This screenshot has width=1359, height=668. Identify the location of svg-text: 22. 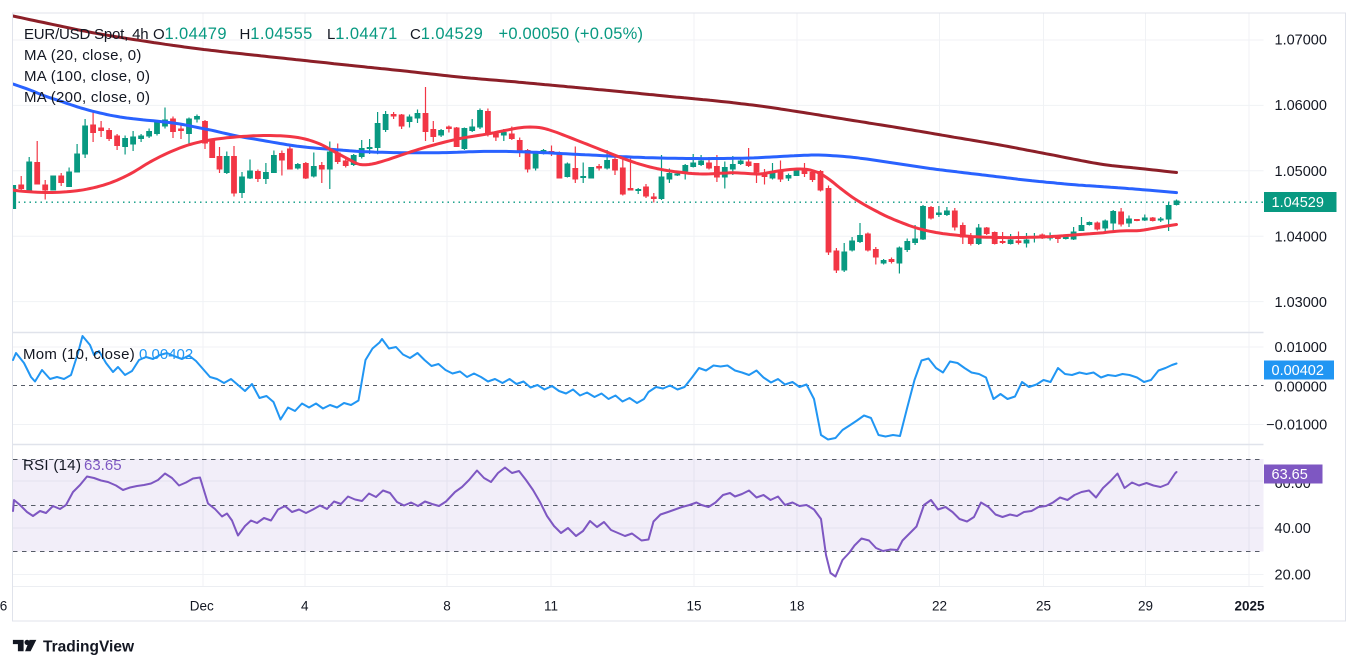
(939, 606).